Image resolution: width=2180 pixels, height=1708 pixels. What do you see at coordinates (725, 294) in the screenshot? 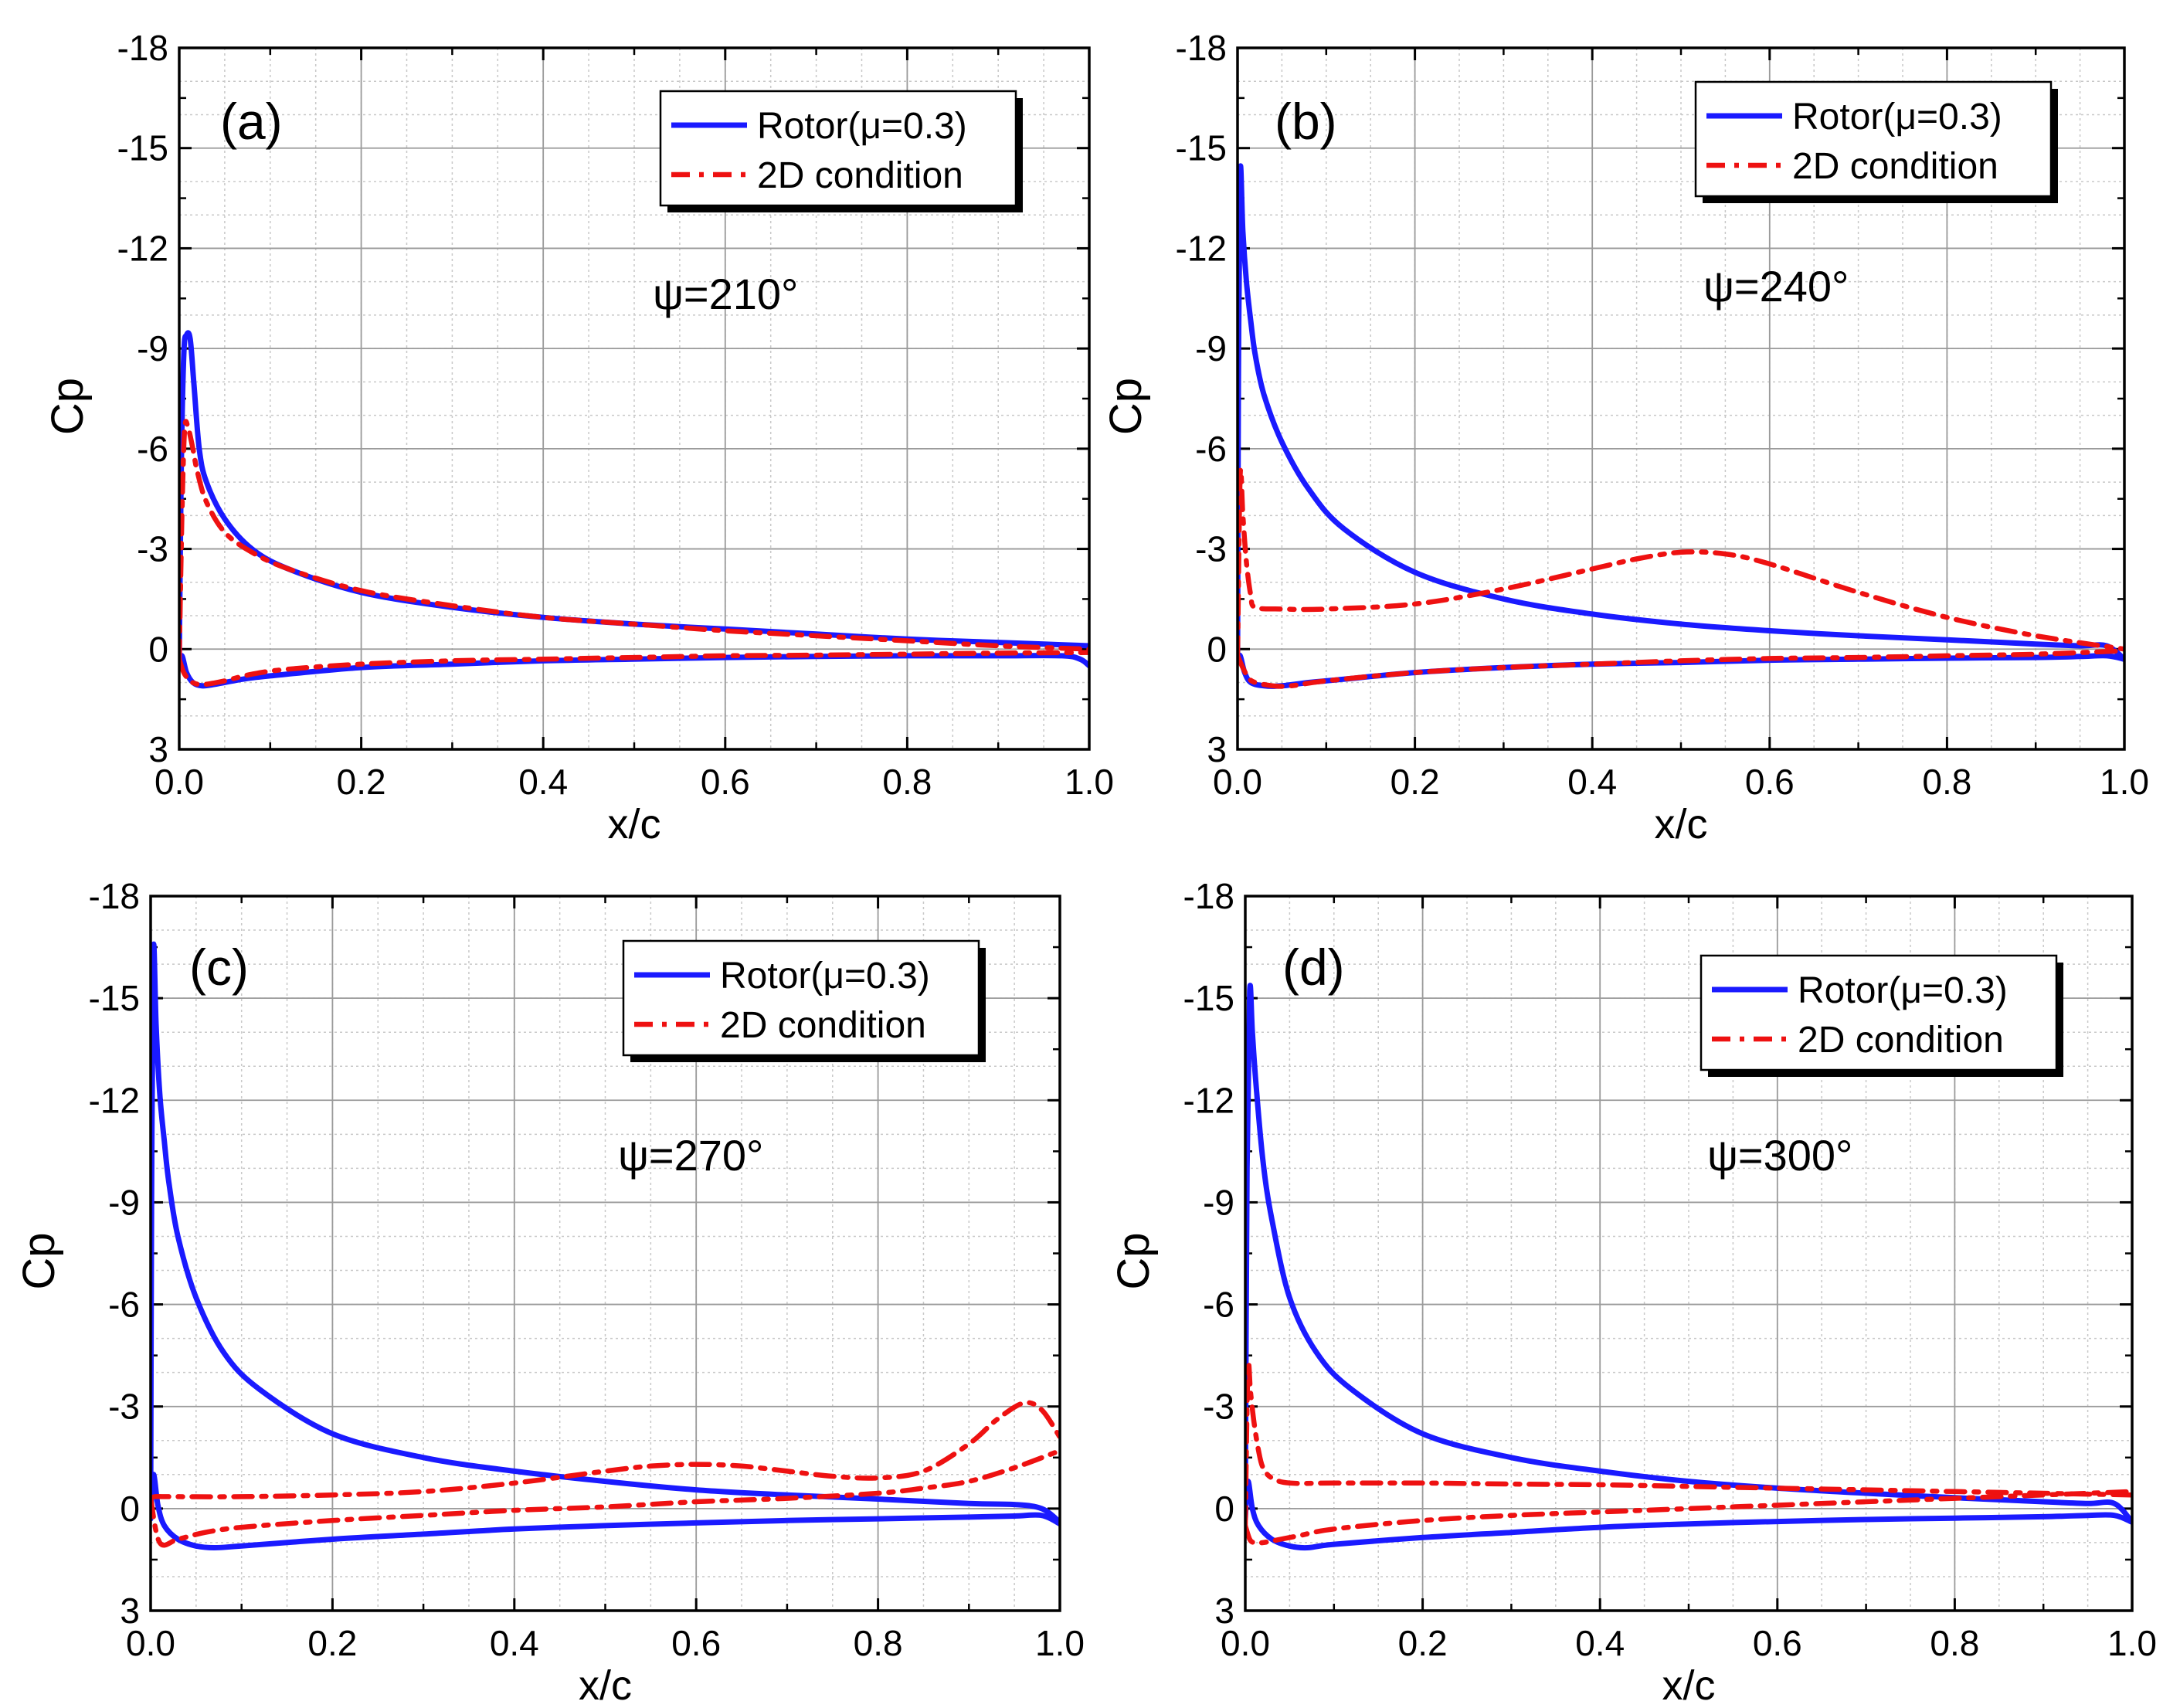
I see `psi-annotation: ψ=210°` at bounding box center [725, 294].